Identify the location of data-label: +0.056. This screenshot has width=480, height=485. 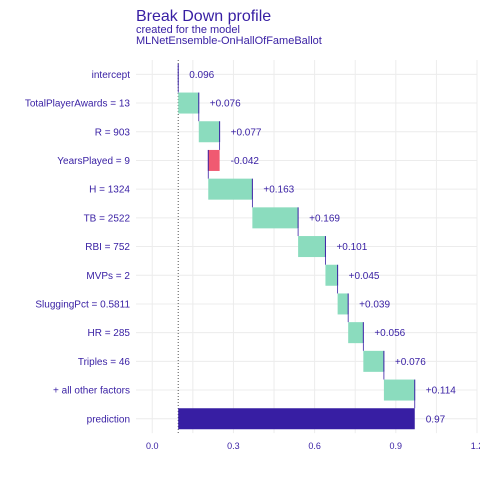
(389, 333).